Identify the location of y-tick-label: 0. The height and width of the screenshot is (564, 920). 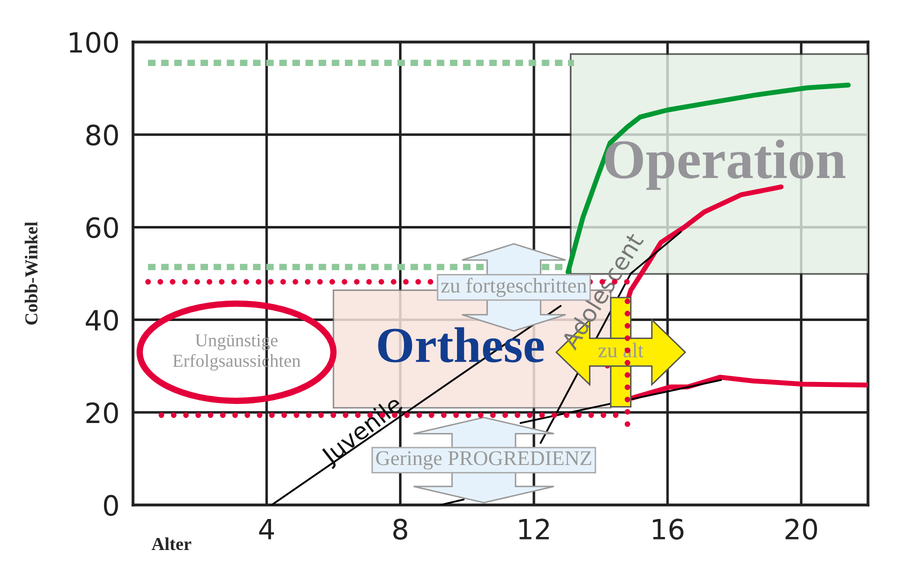
(111, 505).